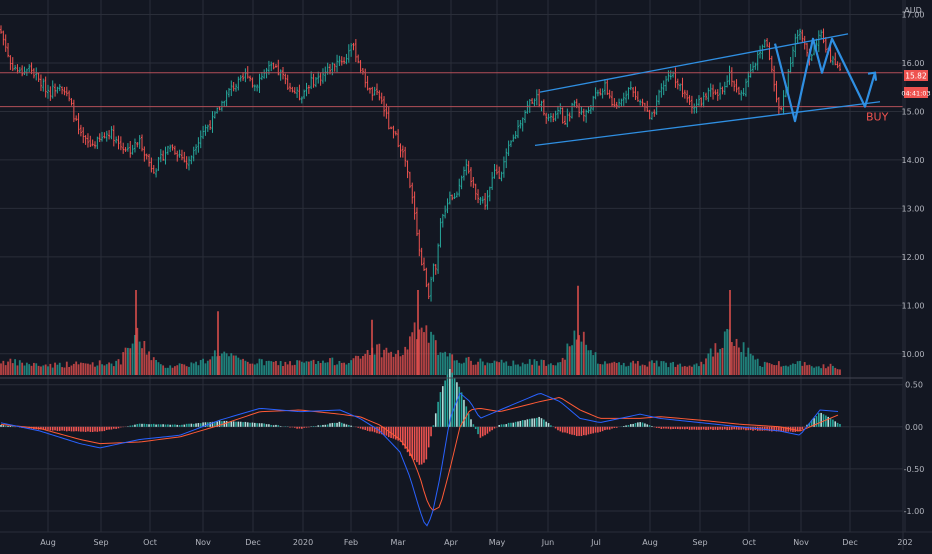 This screenshot has height=554, width=932. Describe the element at coordinates (825, 80) in the screenshot. I see `projected-path` at that location.